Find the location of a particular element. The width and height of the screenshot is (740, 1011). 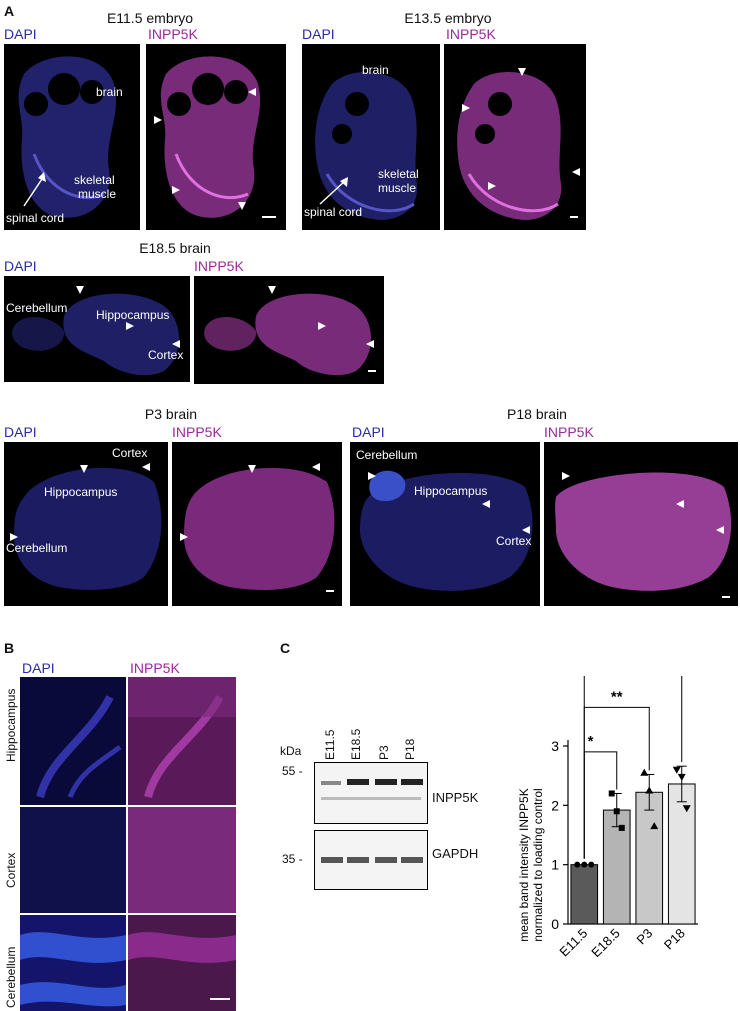

e115-inpp-label: INPP5K is located at coordinates (173, 34).